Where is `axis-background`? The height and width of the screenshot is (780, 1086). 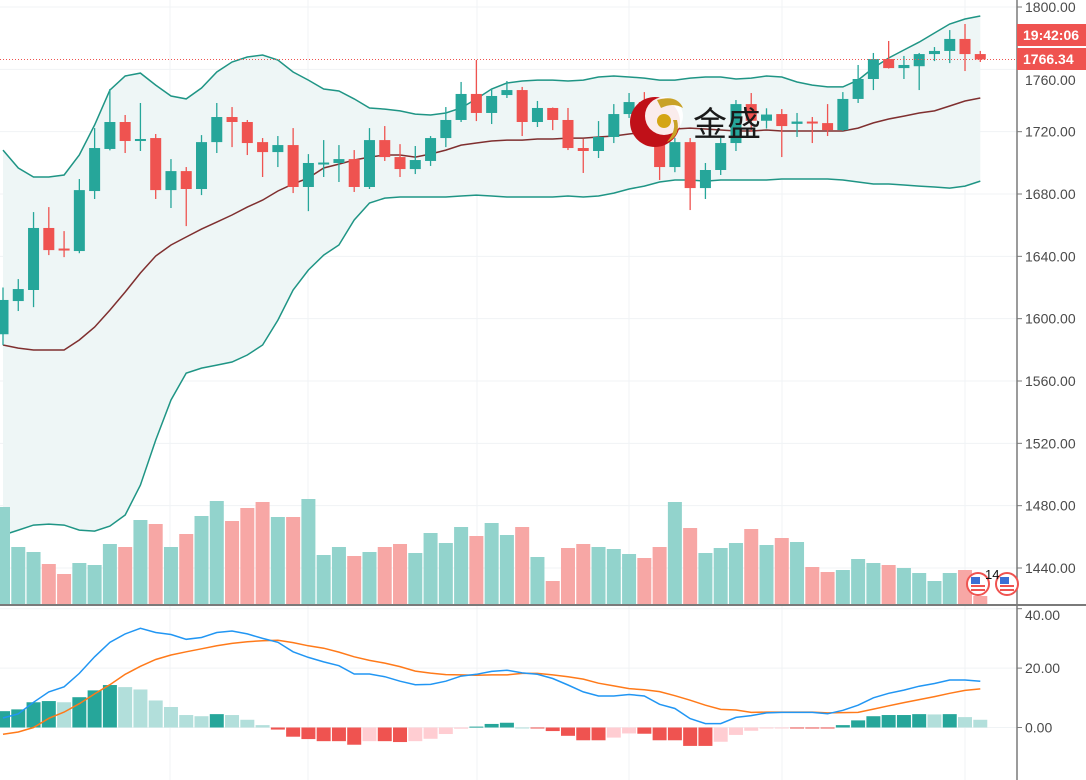 axis-background is located at coordinates (1051, 390).